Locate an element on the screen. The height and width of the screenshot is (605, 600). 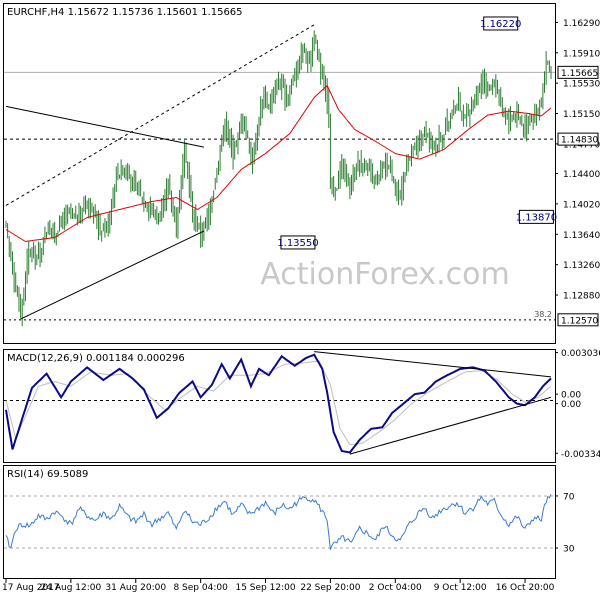
support-level-tag: 1.14830 is located at coordinates (579, 141).